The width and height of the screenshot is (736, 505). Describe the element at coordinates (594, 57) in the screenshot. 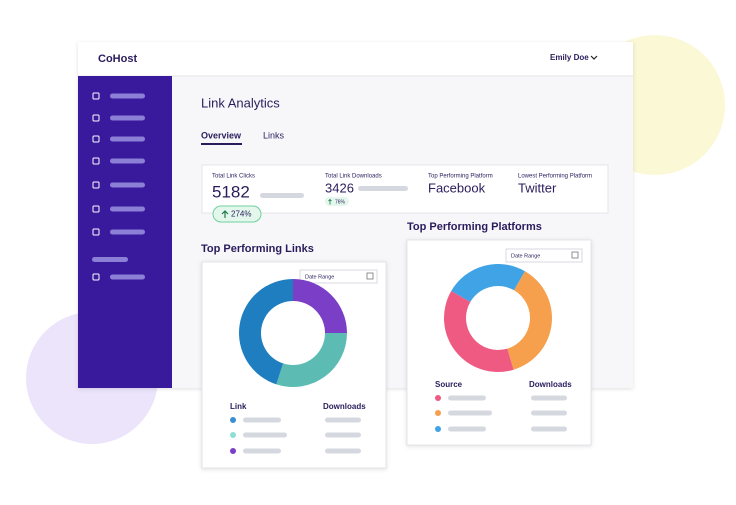

I see `user-caret` at that location.